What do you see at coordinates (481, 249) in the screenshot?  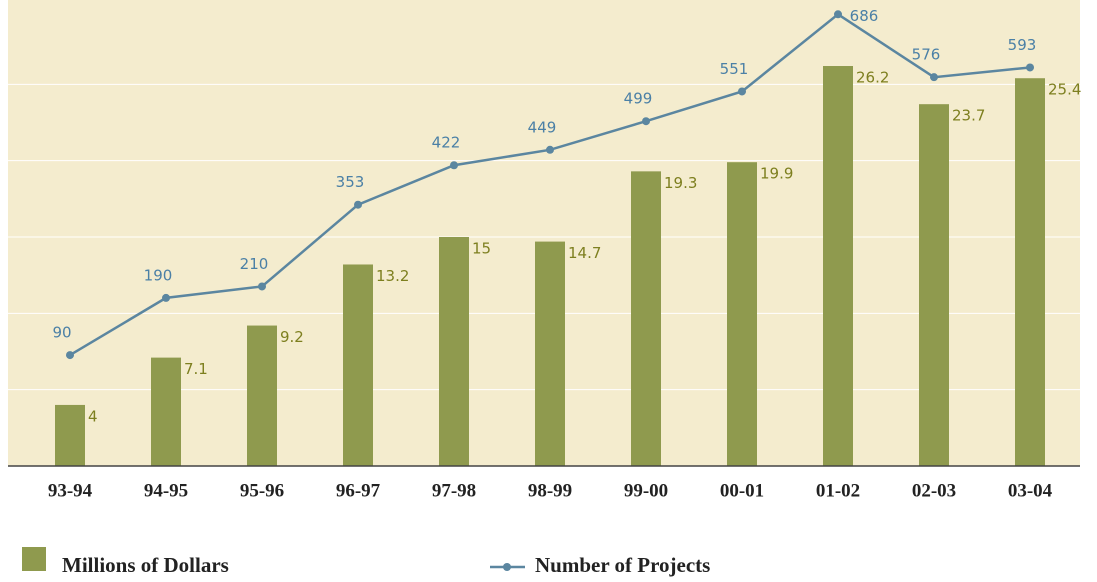 I see `bar-label: 15` at bounding box center [481, 249].